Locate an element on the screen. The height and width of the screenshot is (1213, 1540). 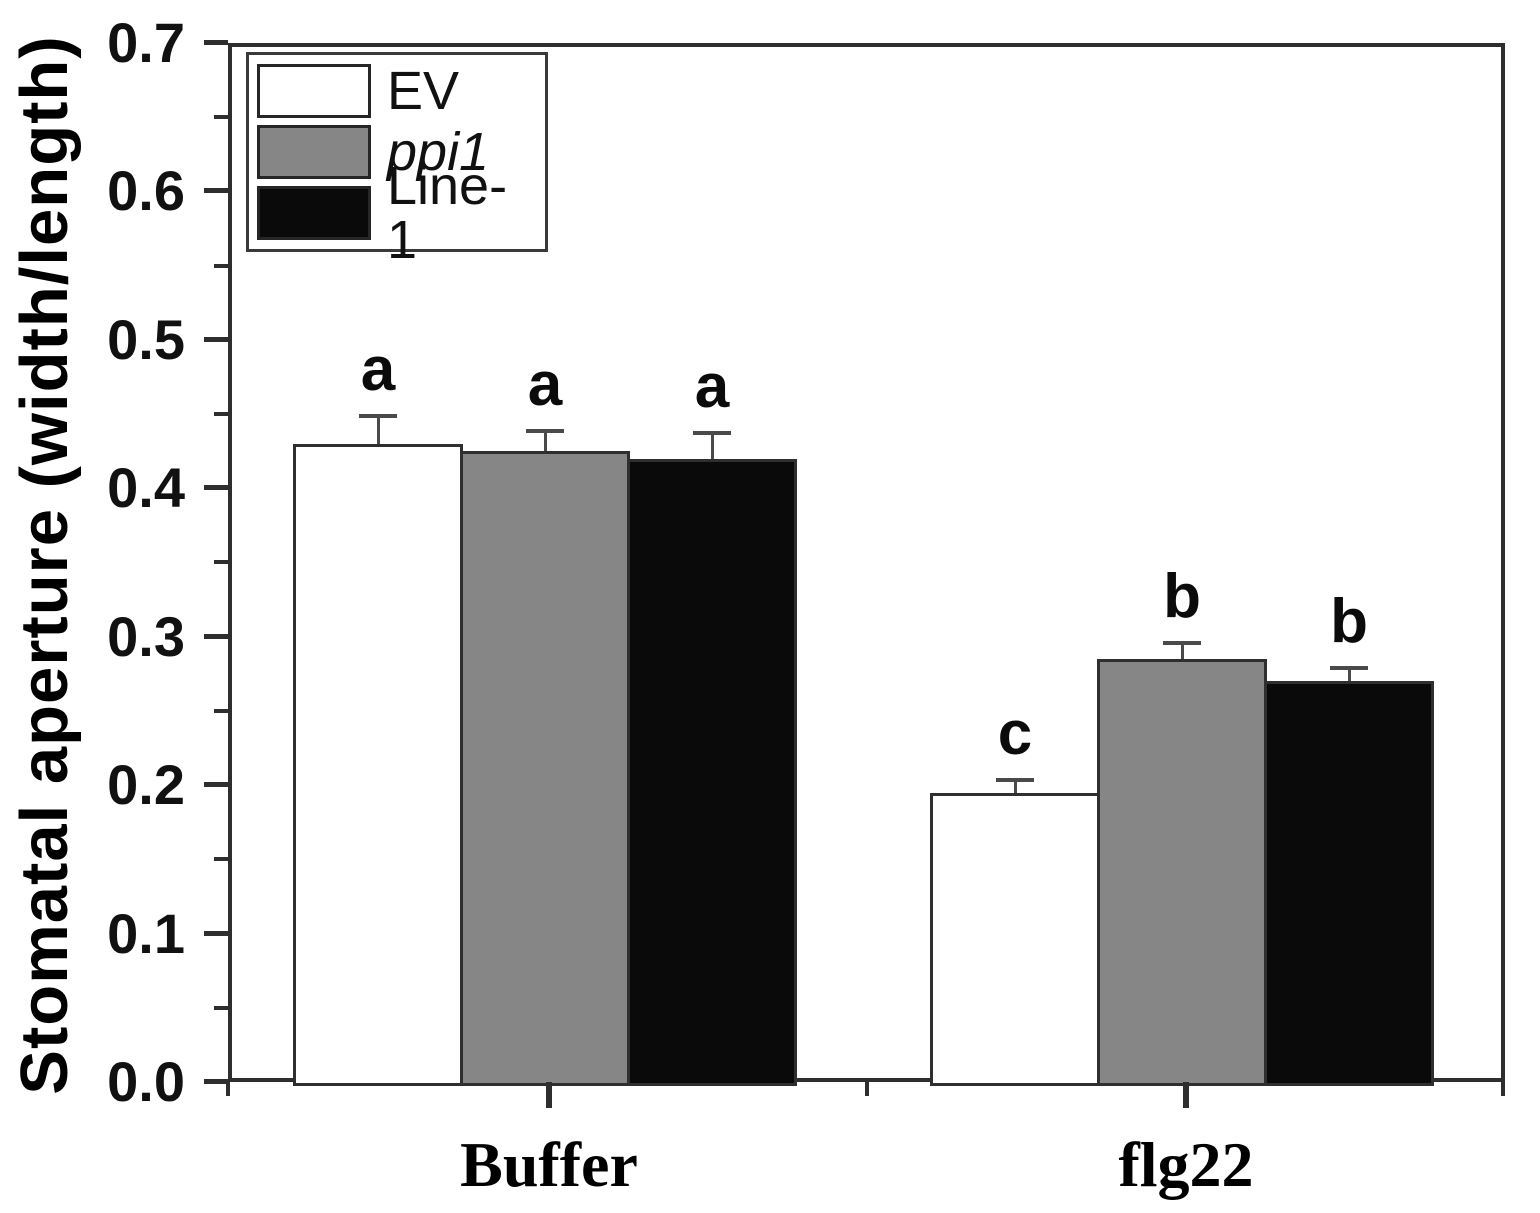
legend-swatch-line1 is located at coordinates (314, 213).